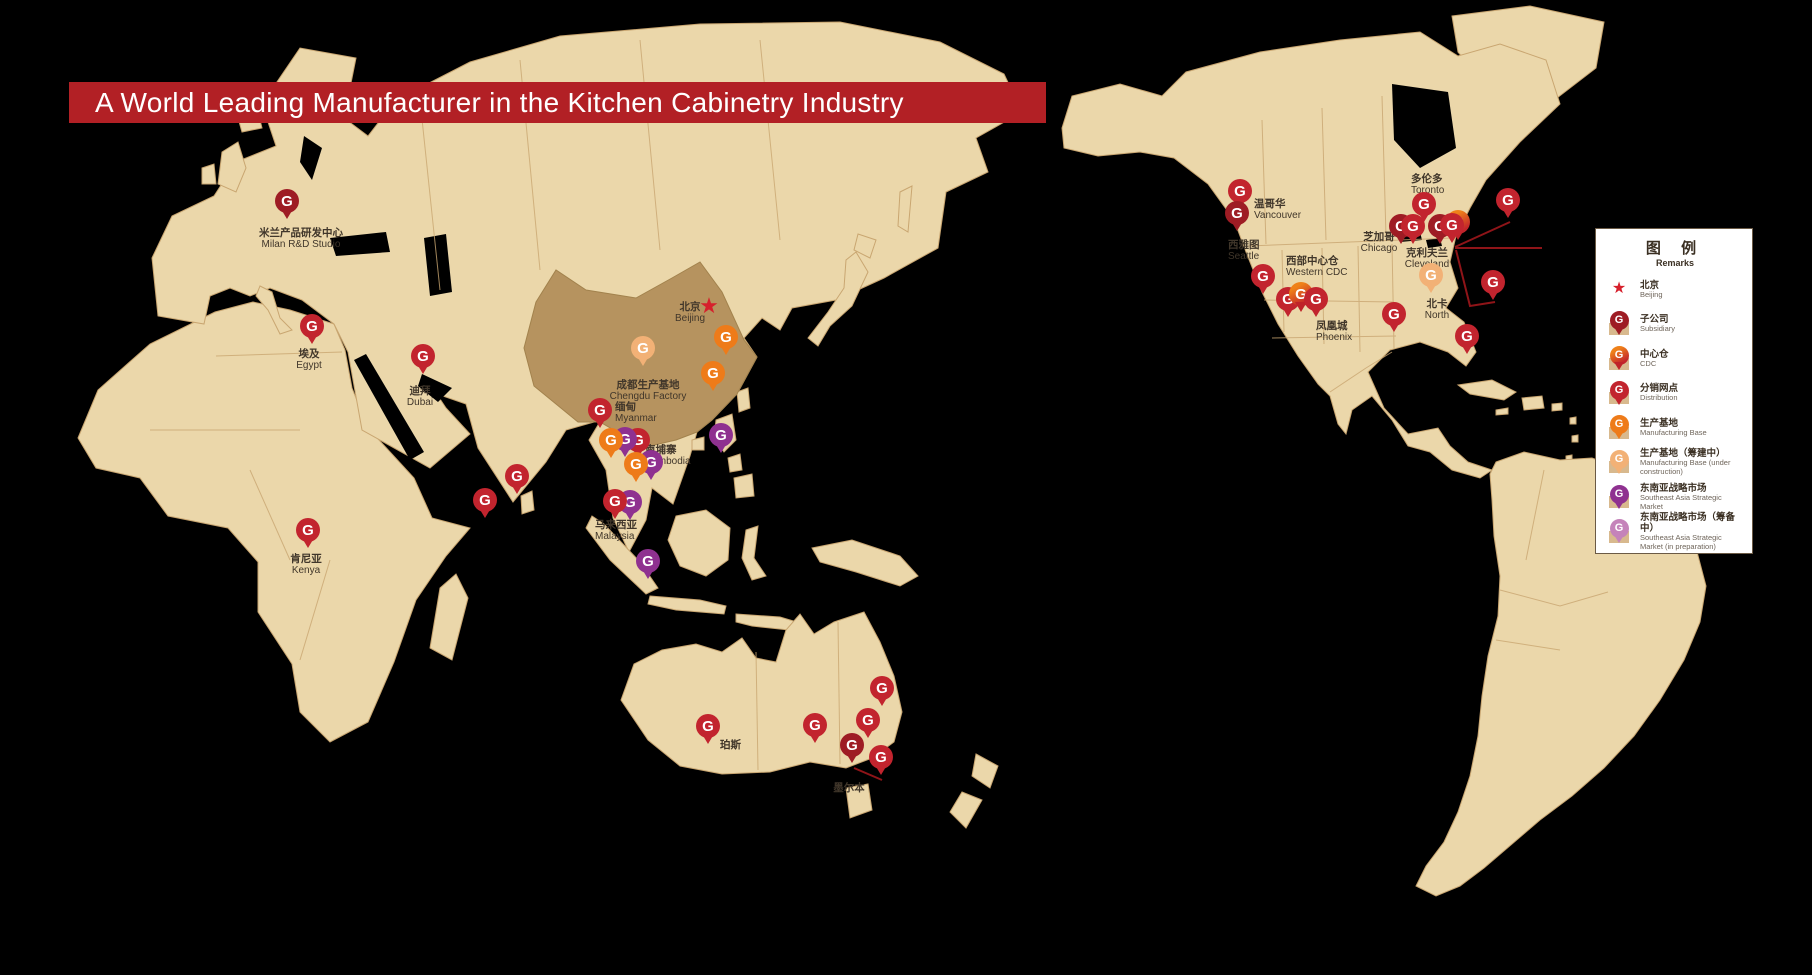 The width and height of the screenshot is (1812, 975). I want to click on manufacturing-pin-icon: G, so click(1619, 428).